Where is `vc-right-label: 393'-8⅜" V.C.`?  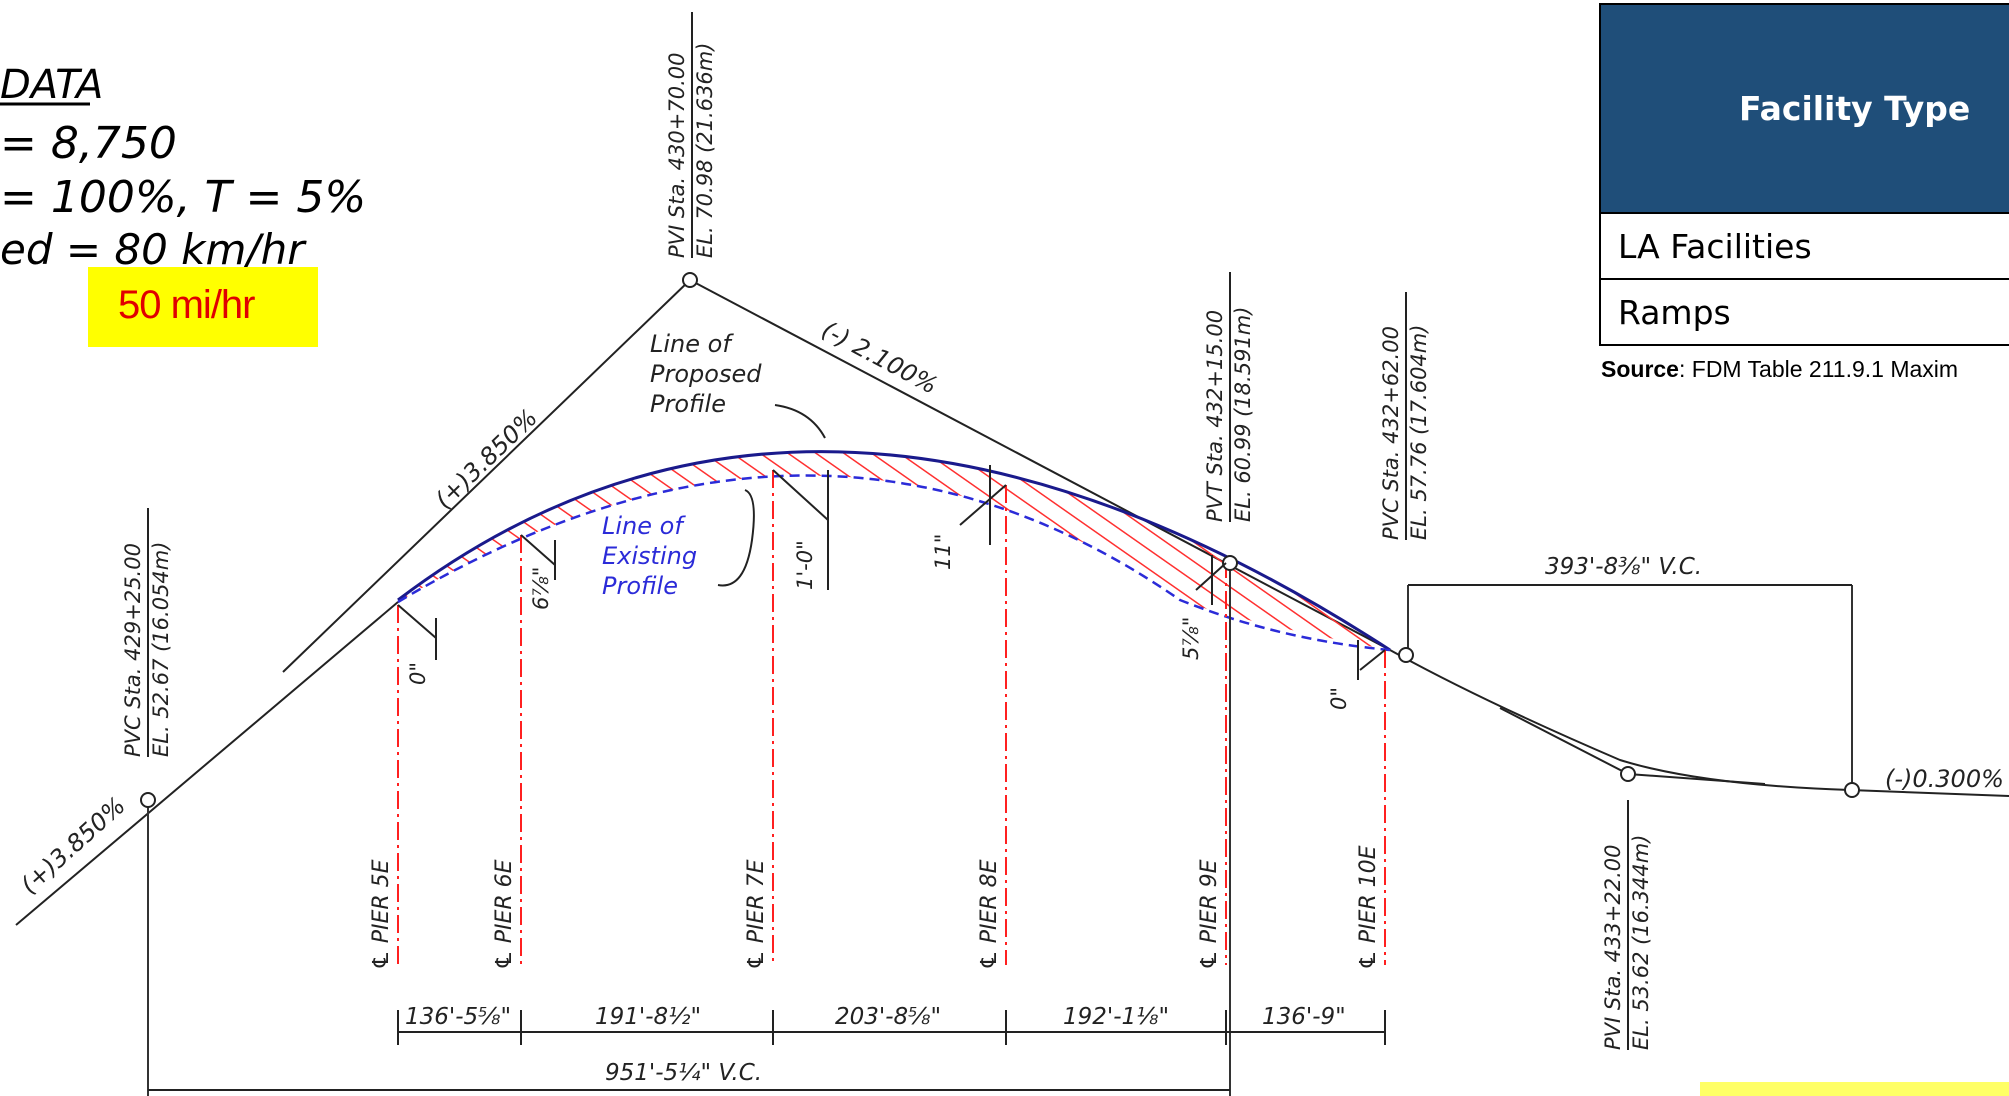 vc-right-label: 393'-8⅜" V.C. is located at coordinates (1623, 567).